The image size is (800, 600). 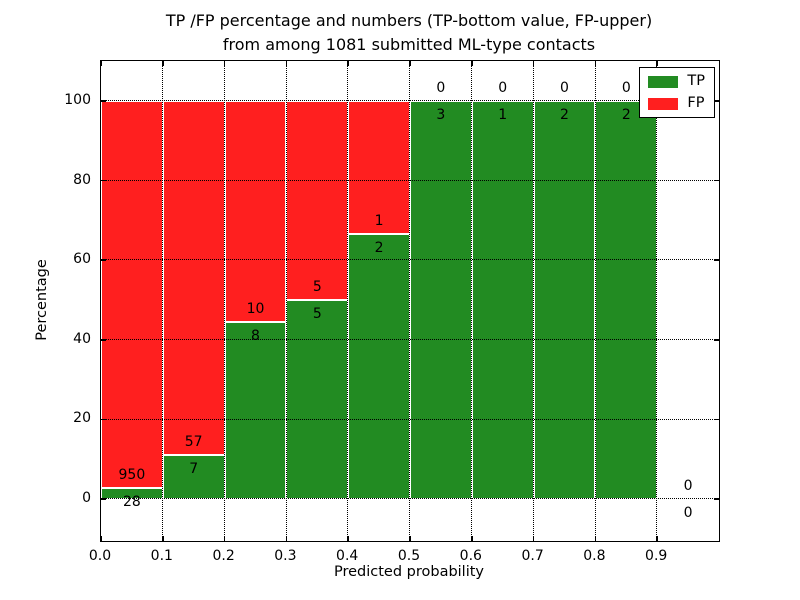 I want to click on tp-count-label: 28, so click(x=131, y=501).